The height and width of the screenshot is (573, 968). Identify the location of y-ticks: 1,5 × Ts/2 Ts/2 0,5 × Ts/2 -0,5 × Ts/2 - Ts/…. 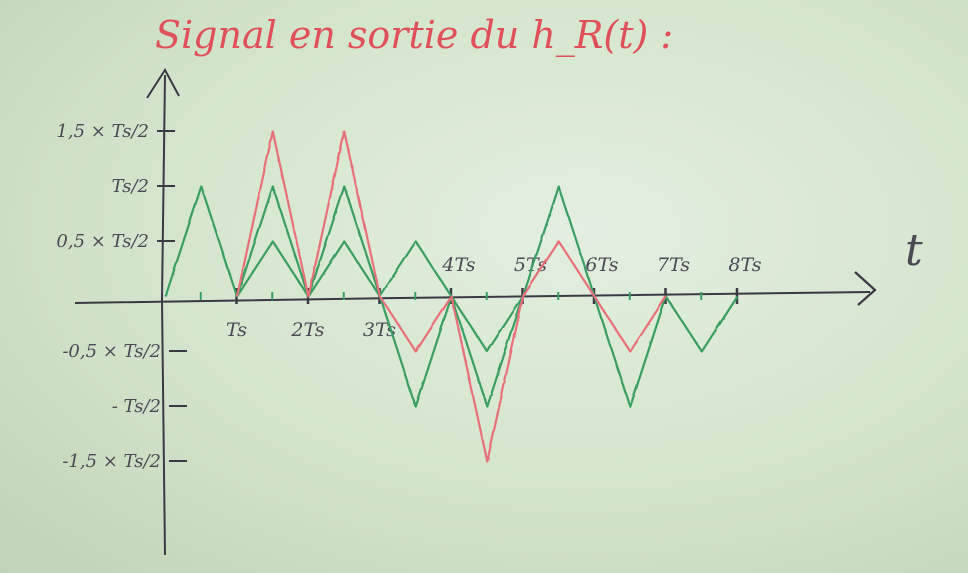
(121, 296).